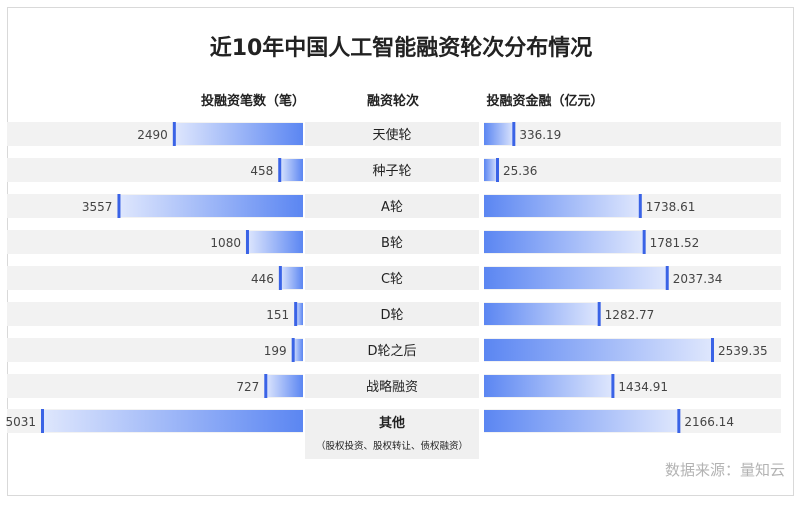 Image resolution: width=803 pixels, height=507 pixels. I want to click on left-value-label: 446, so click(262, 279).